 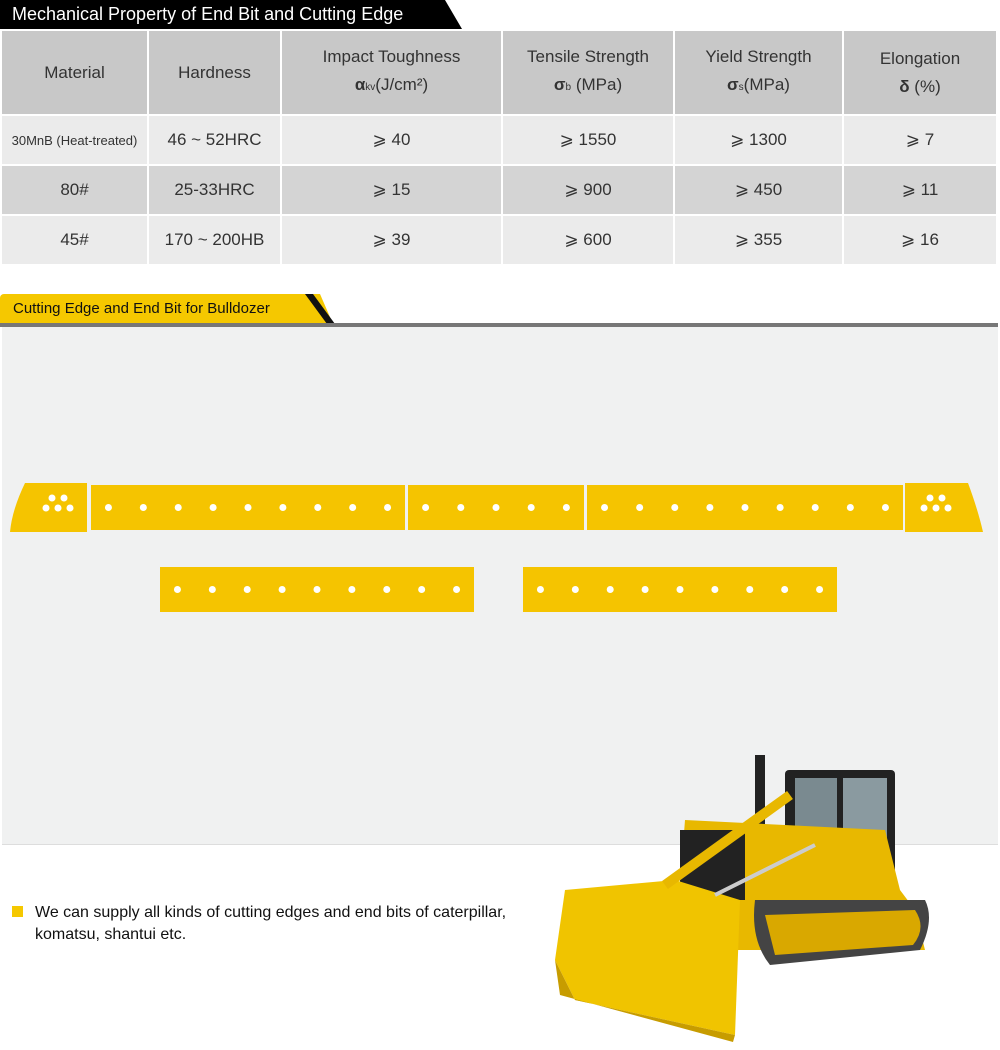 I want to click on cell: 30MnB (Heat-treated), so click(x=74, y=140).